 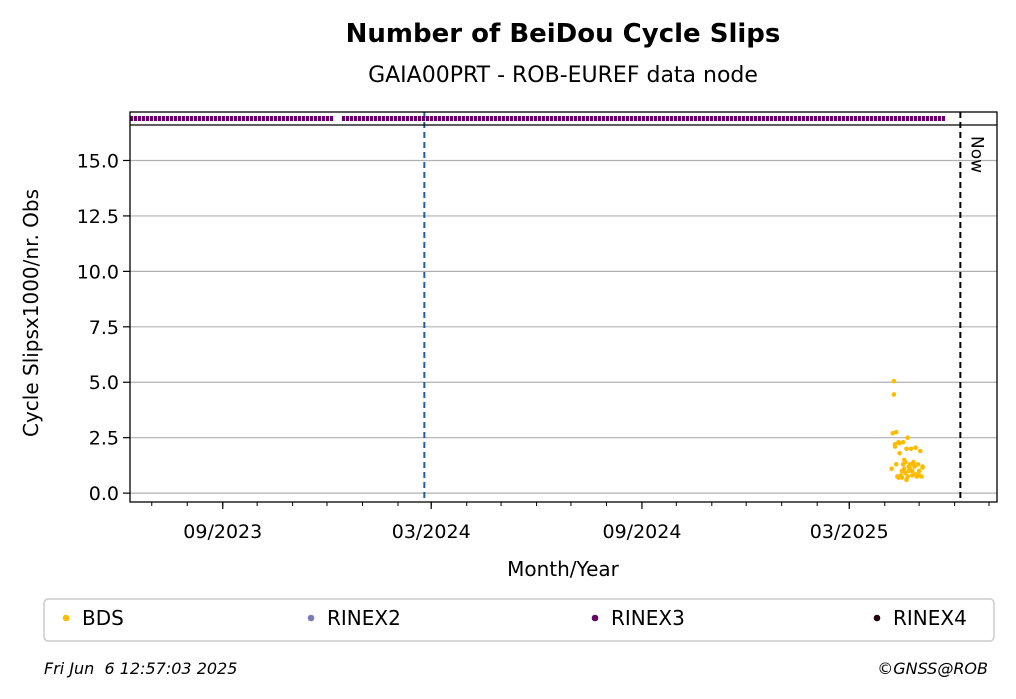 What do you see at coordinates (930, 618) in the screenshot?
I see `legend-label-rinex4: RINEX4` at bounding box center [930, 618].